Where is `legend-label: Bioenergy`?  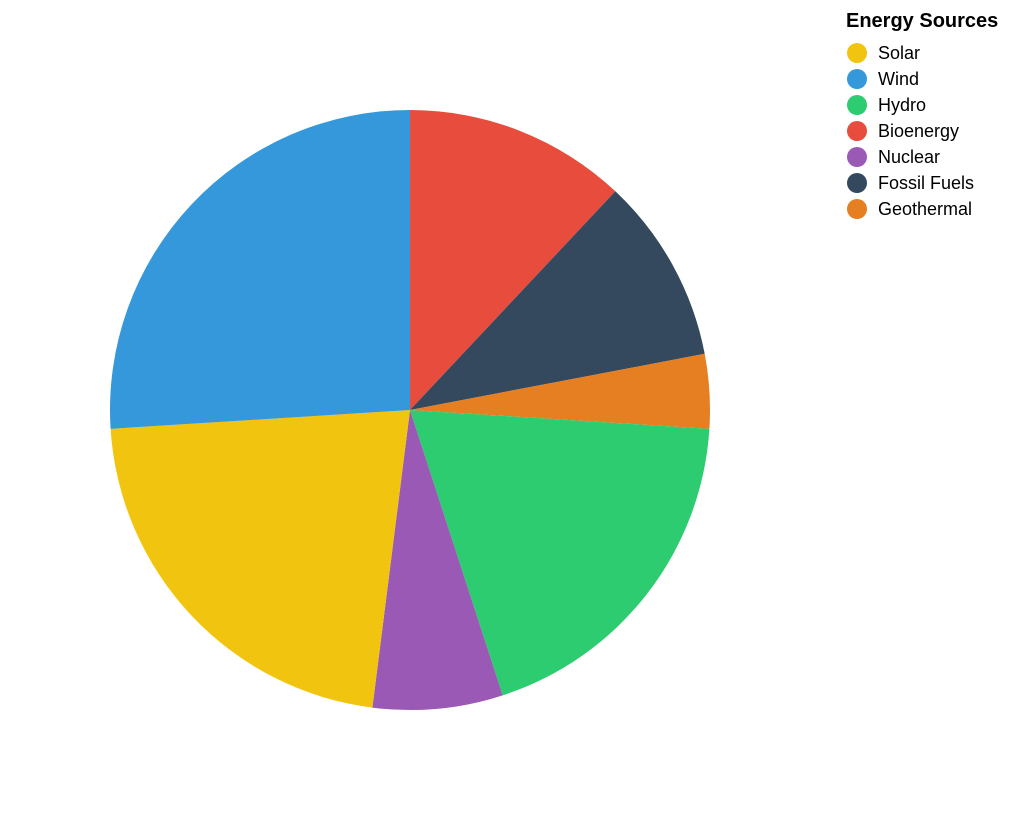
legend-label: Bioenergy is located at coordinates (919, 130).